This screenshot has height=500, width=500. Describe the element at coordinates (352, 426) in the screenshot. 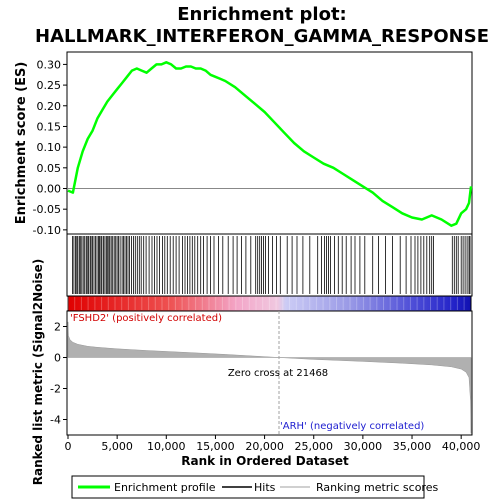

I see `negative-correlation-label: 'ARH' (negatively correlated)` at that location.